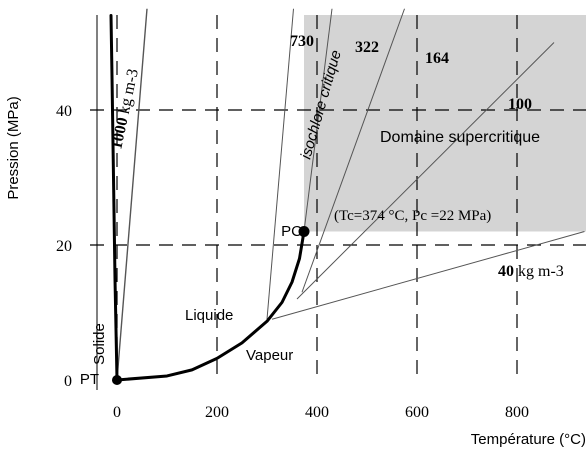 The image size is (588, 449). What do you see at coordinates (302, 41) in the screenshot?
I see `isochore-label-730: 730` at bounding box center [302, 41].